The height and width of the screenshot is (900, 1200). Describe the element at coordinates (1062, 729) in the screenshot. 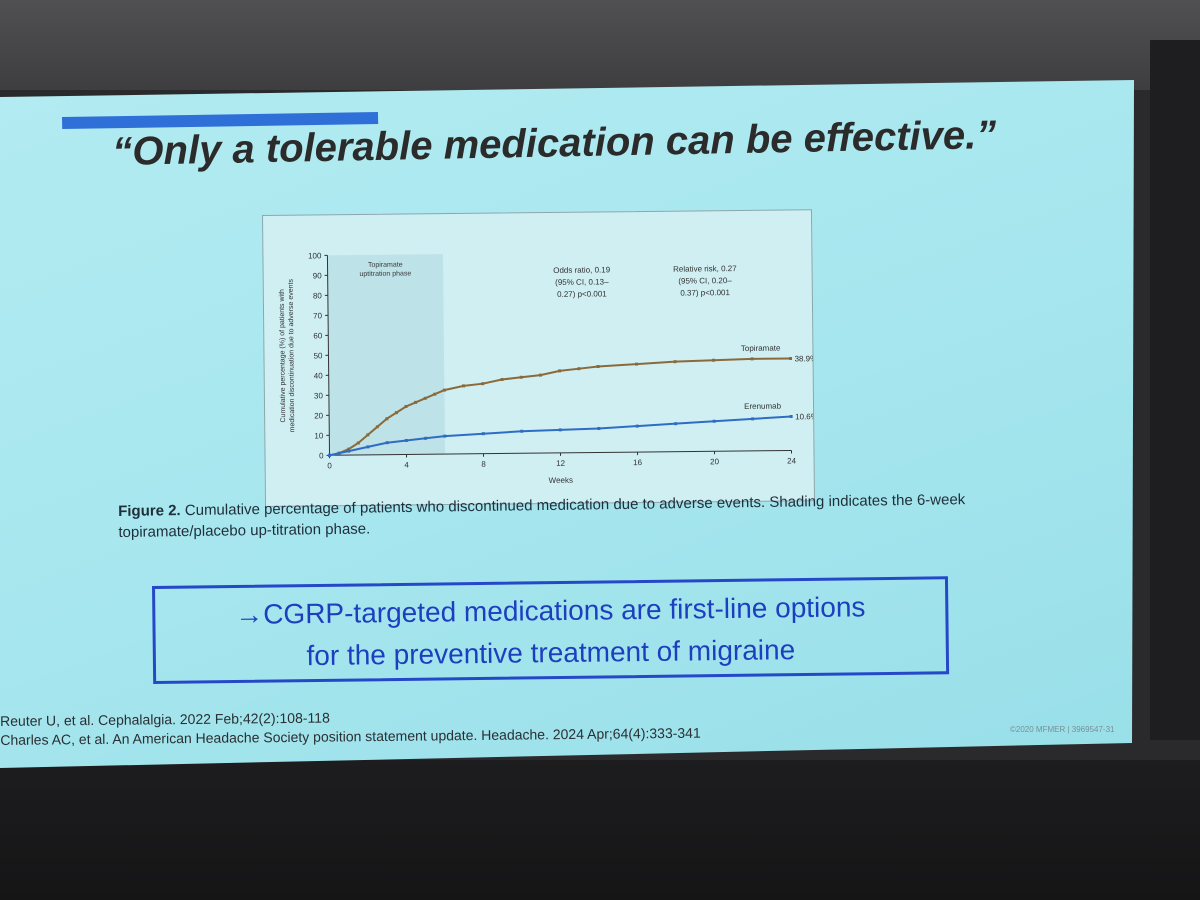

I see `copyright-note: ©2020 MFMER | 3969547-31` at that location.